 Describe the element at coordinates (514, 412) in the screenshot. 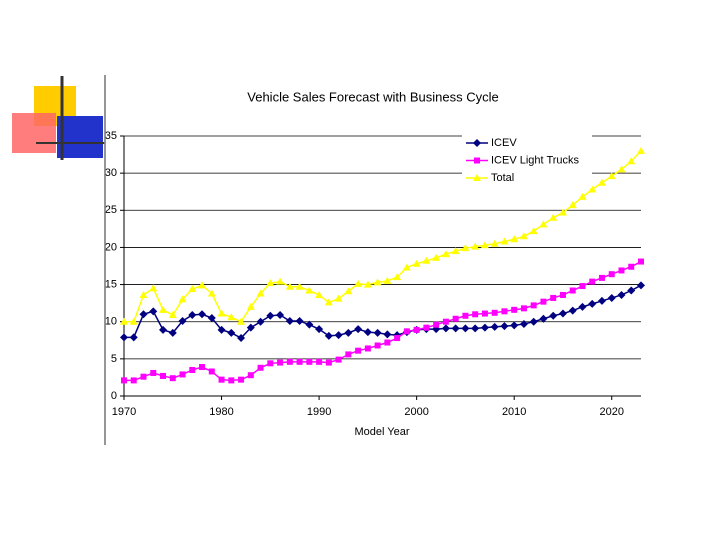

I see `x-tick-label: 2010` at that location.